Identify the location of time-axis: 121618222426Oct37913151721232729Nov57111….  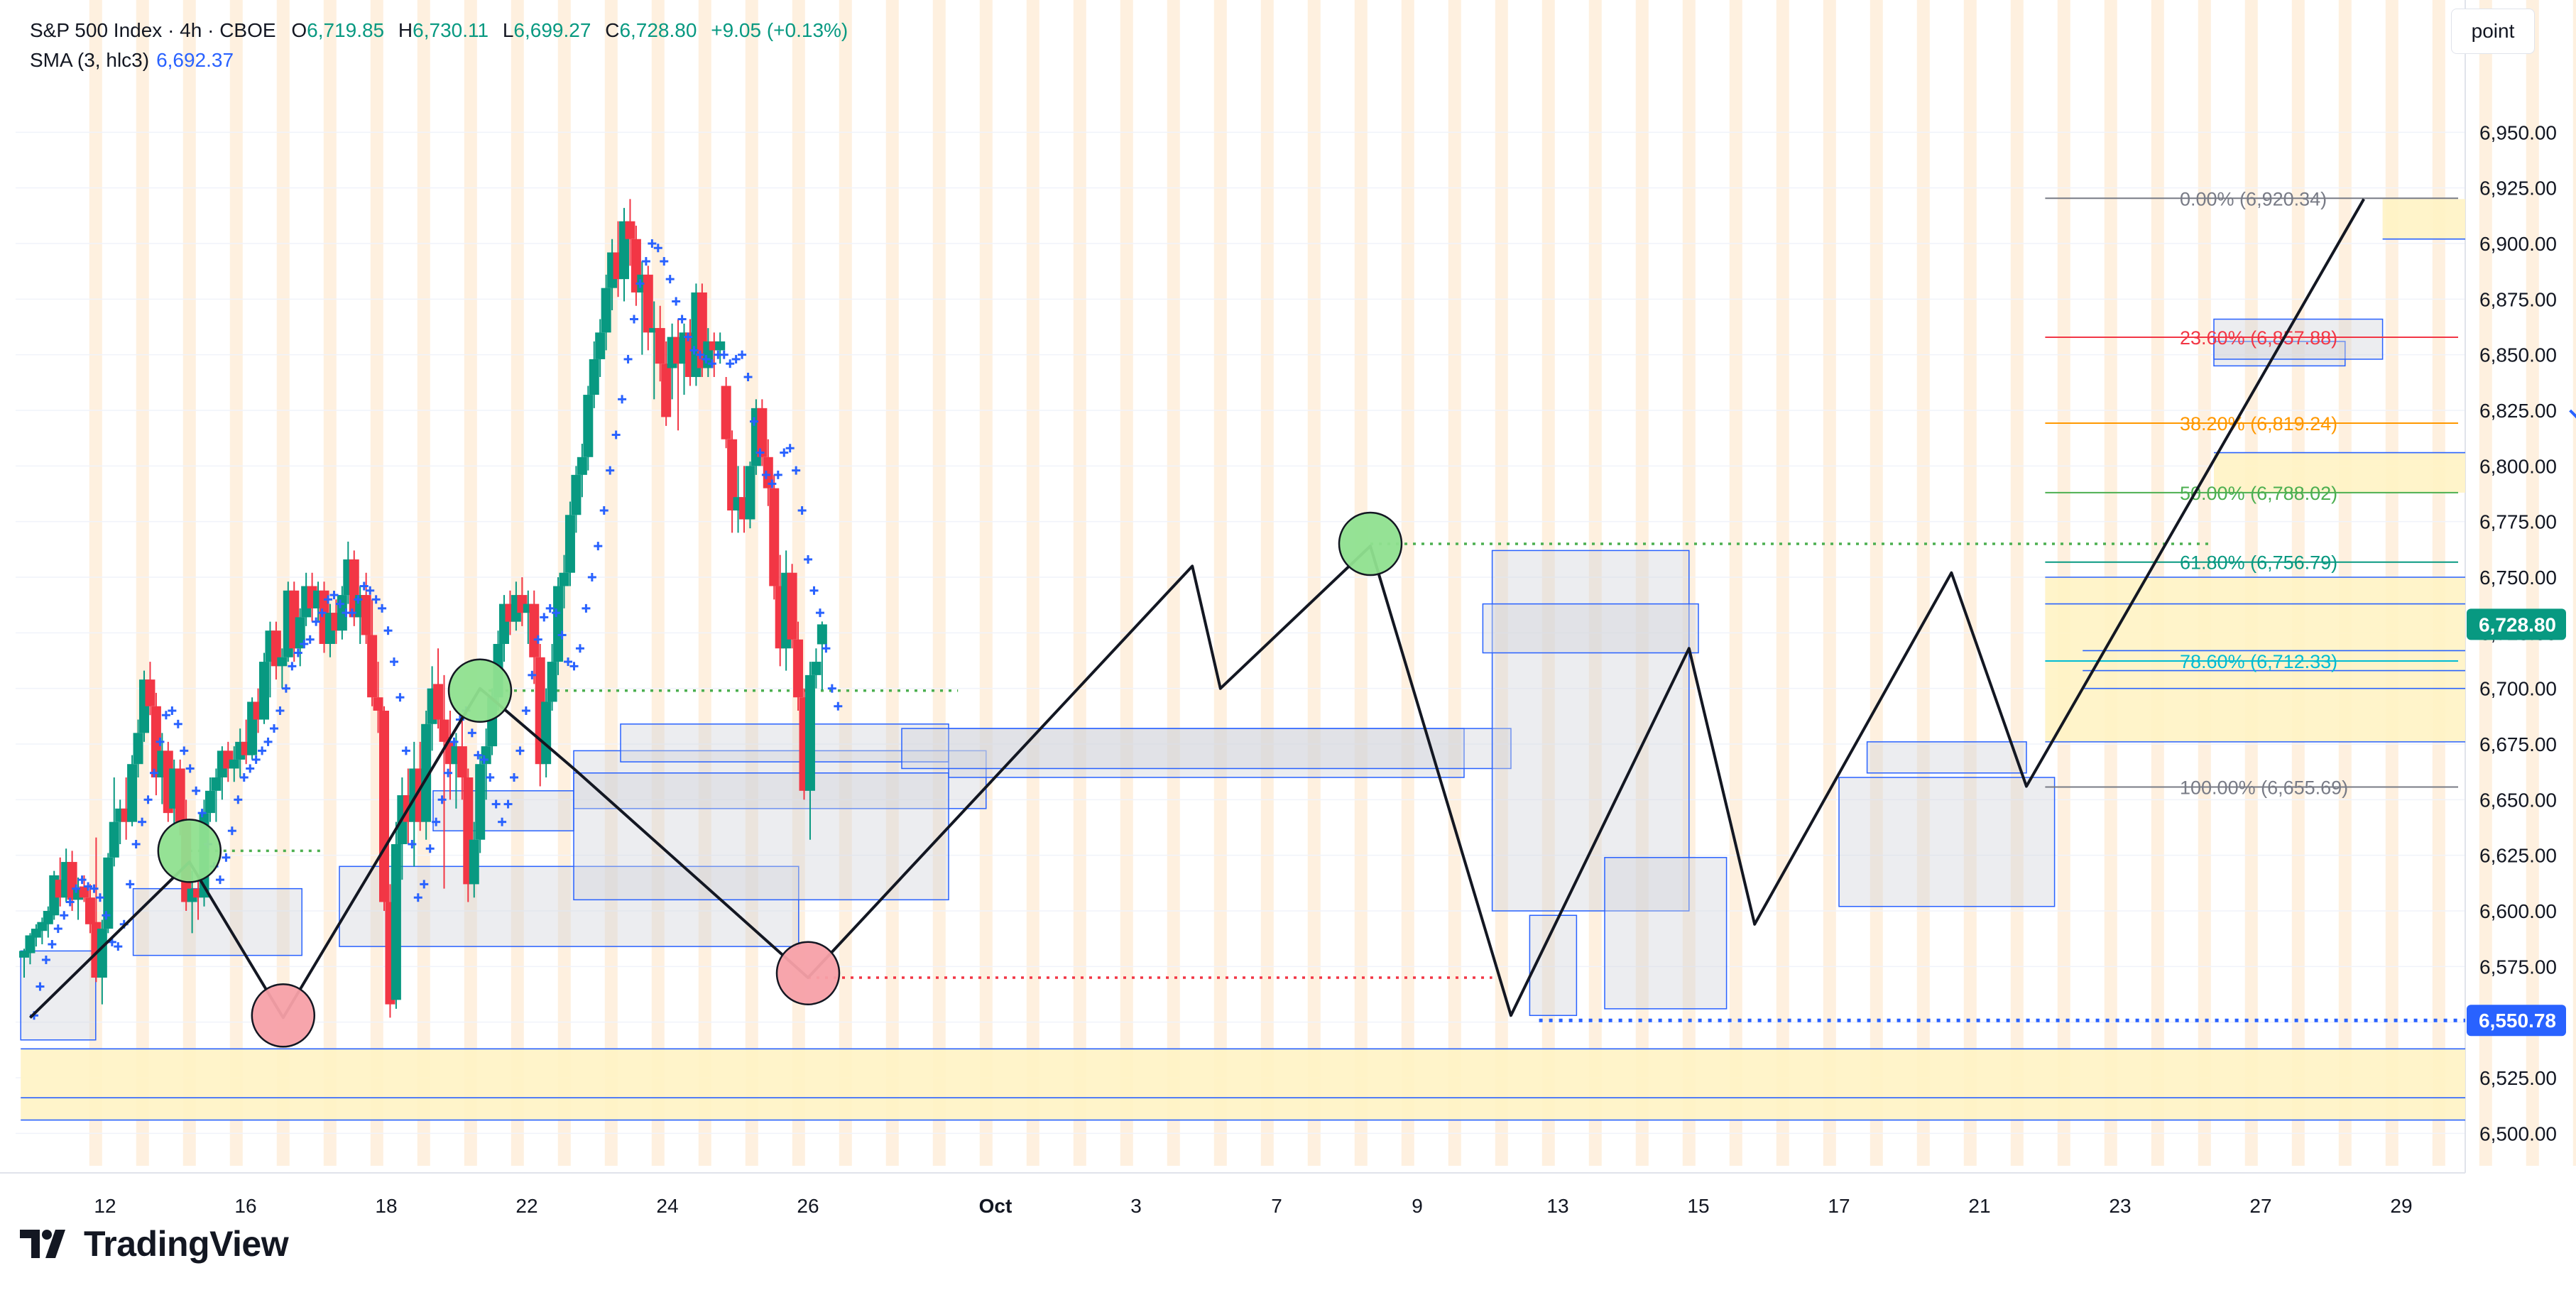
(1335, 1206).